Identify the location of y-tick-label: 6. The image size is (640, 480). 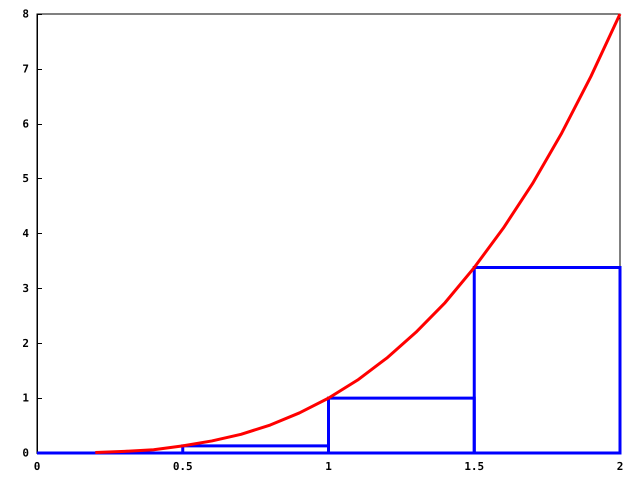
(26, 123).